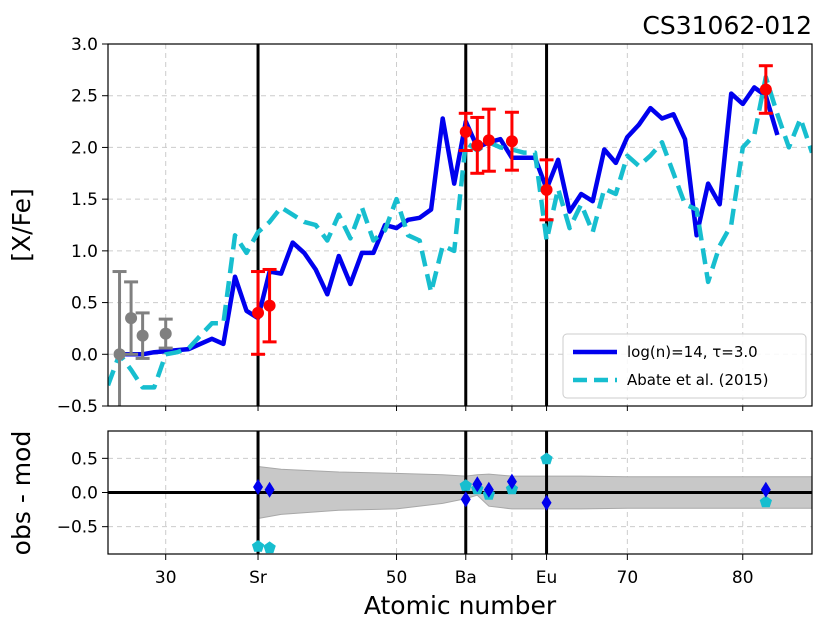 The width and height of the screenshot is (830, 623). I want to click on top-ytick-label: 0.5, so click(84, 304).